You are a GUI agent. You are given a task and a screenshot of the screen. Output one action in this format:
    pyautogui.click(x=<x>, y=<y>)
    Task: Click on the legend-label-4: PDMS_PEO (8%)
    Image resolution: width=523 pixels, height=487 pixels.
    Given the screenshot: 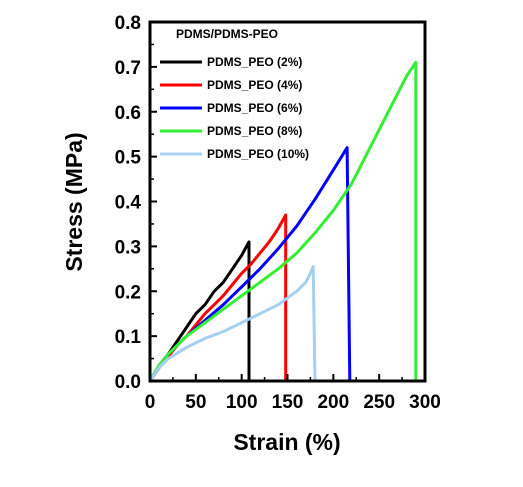 What is the action you would take?
    pyautogui.click(x=254, y=131)
    